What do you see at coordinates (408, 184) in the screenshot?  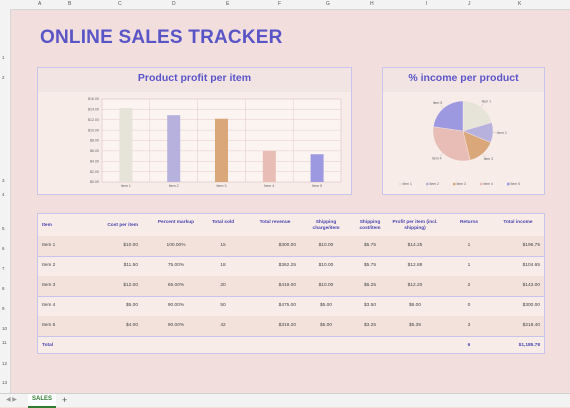 I see `legend-entry: Item 1` at bounding box center [408, 184].